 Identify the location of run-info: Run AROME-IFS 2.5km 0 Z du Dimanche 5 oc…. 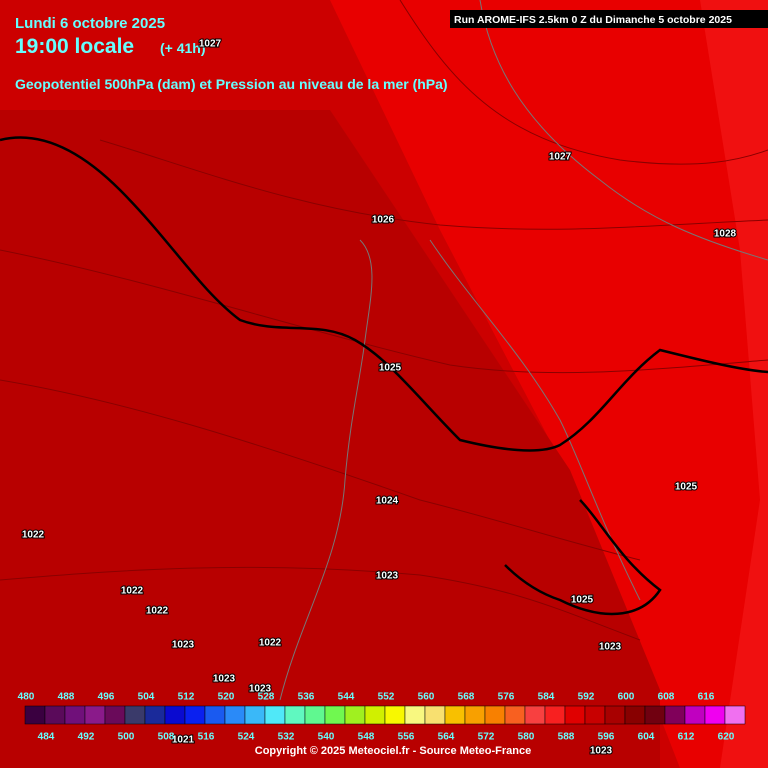
(593, 20).